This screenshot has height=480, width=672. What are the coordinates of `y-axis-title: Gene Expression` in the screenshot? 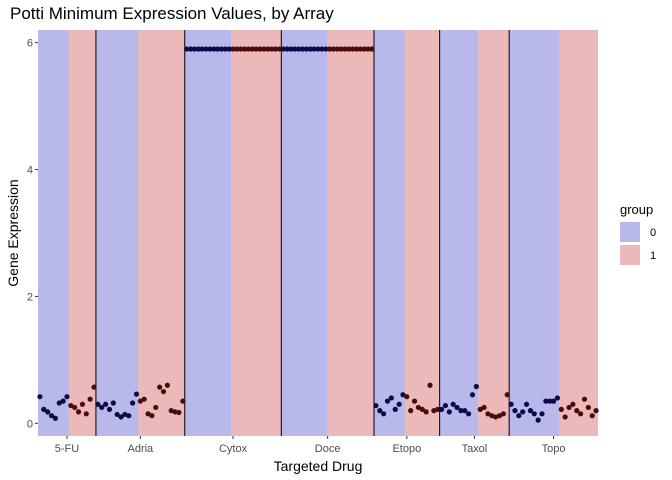 It's located at (13, 232).